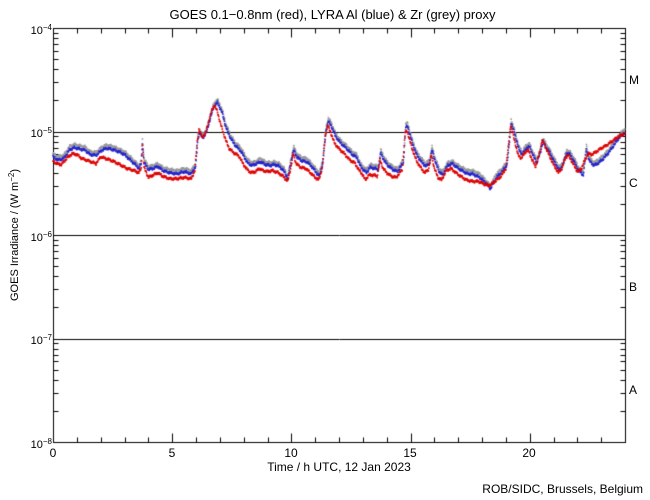 The image size is (650, 500). What do you see at coordinates (410, 453) in the screenshot?
I see `x-tick-label-15: 15` at bounding box center [410, 453].